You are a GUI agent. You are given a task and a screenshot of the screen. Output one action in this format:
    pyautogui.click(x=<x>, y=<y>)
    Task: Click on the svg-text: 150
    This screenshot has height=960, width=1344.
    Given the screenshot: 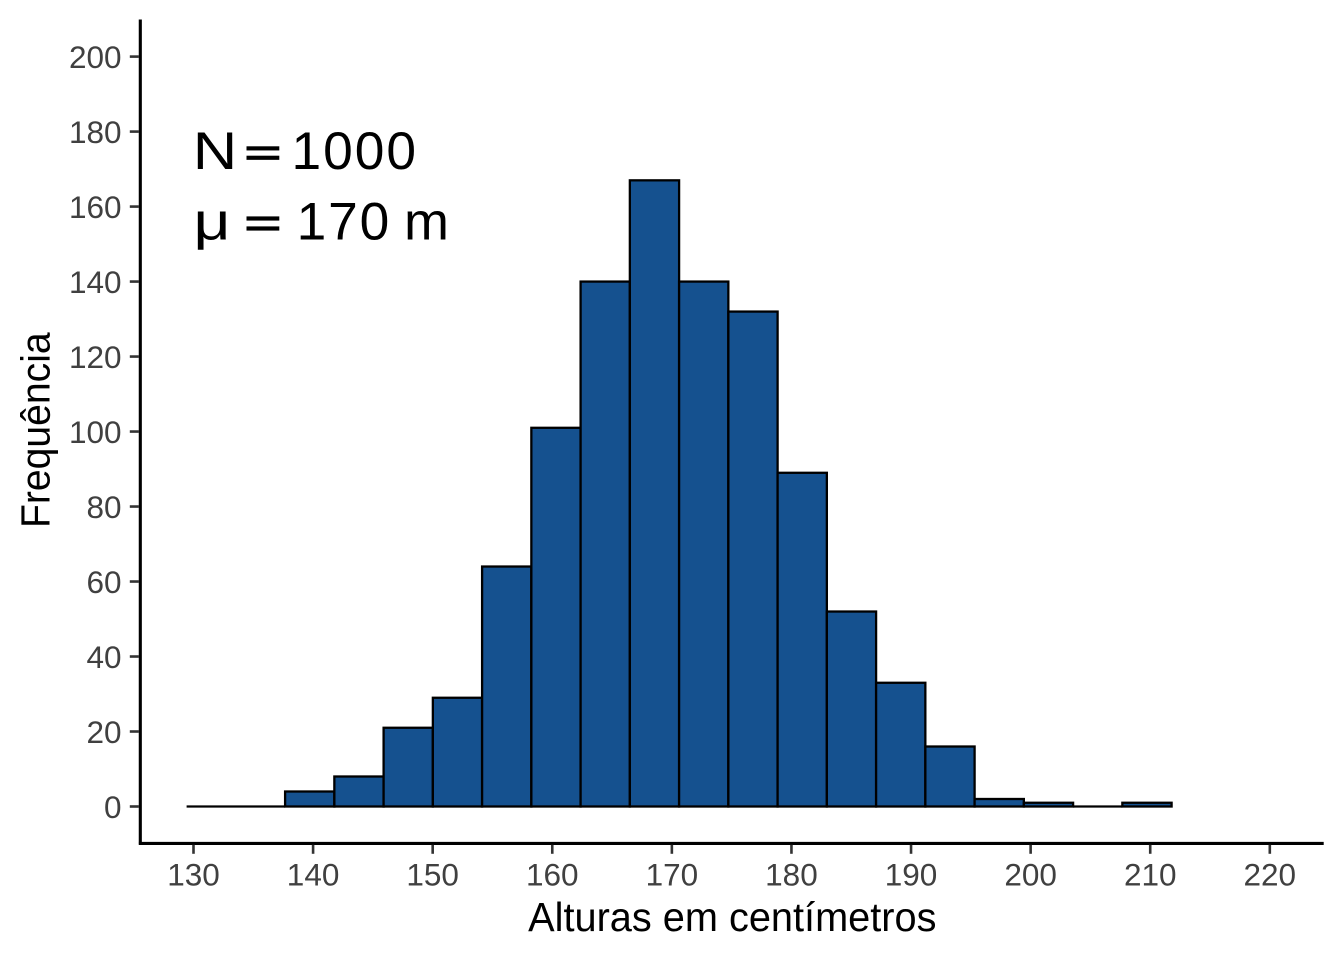 What is the action you would take?
    pyautogui.click(x=432, y=874)
    